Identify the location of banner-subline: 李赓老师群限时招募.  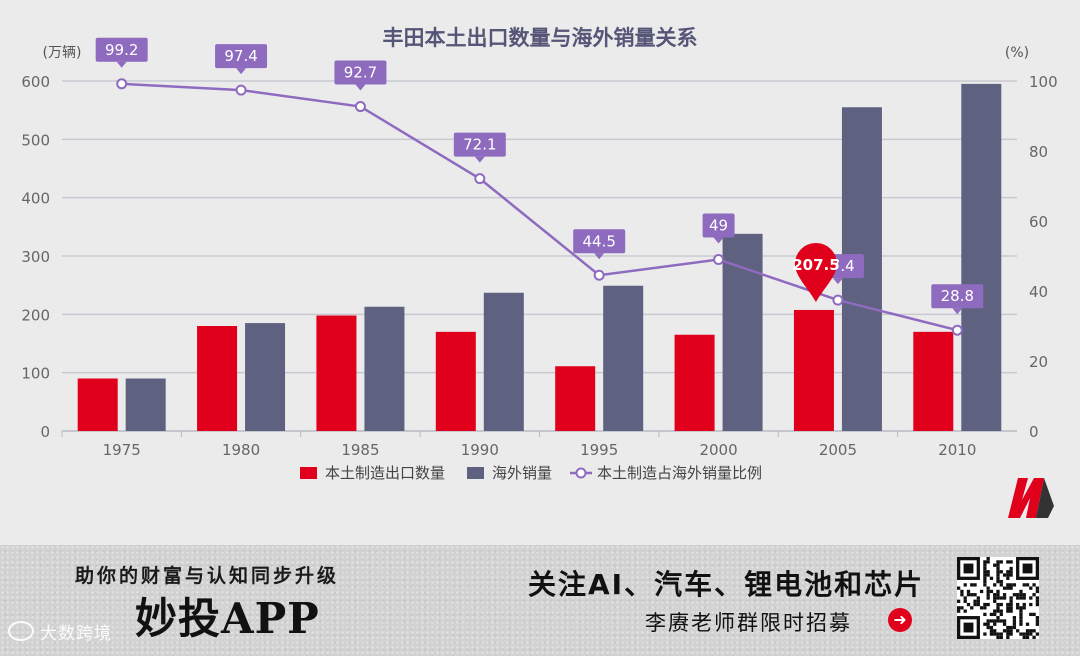
(748, 623).